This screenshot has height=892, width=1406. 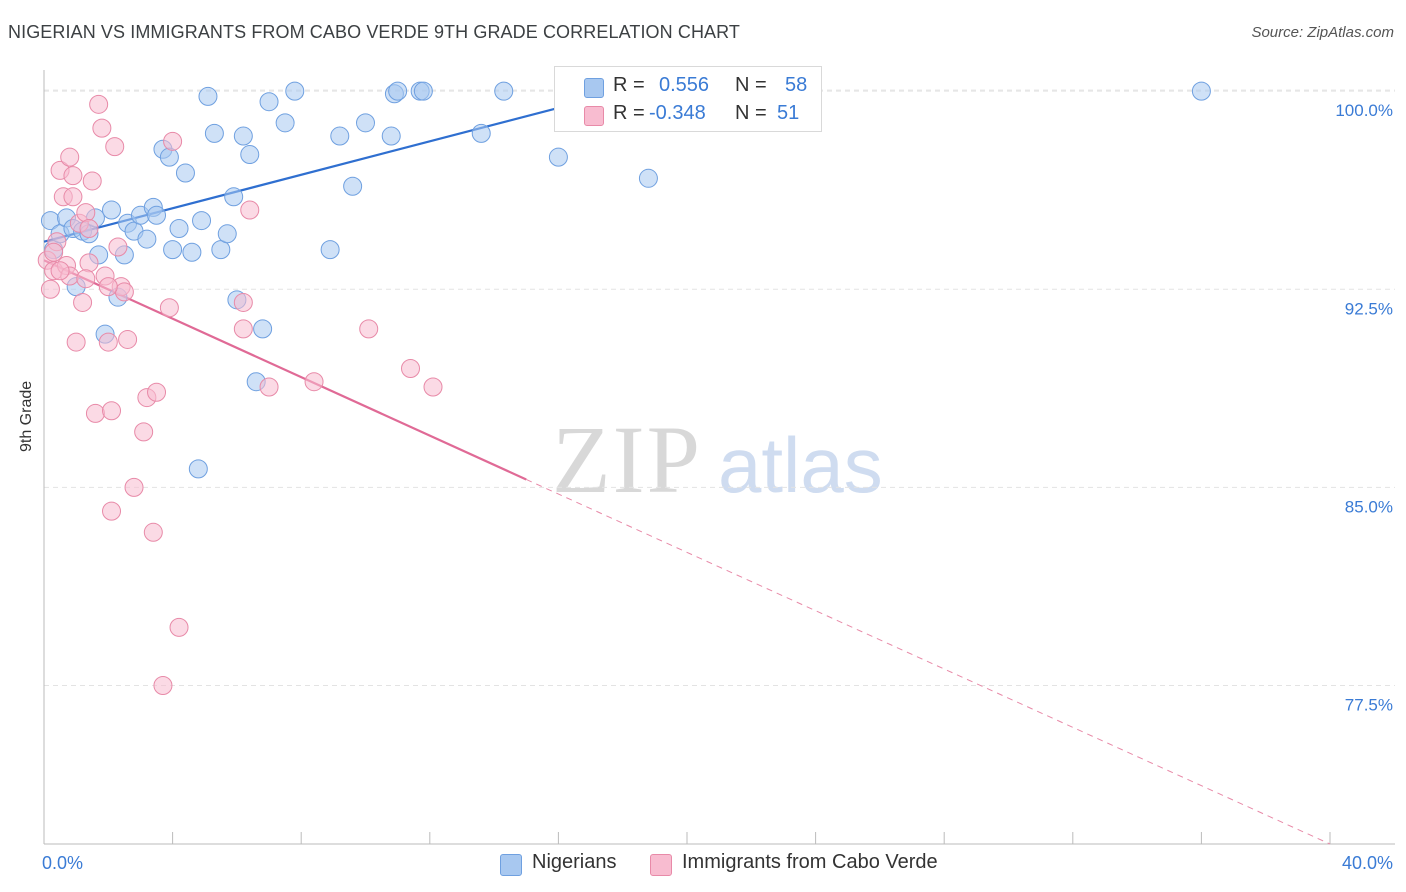 I want to click on stats-legend: R = 0.556 N = 58 R = -0.348 N = 51, so click(x=688, y=99).